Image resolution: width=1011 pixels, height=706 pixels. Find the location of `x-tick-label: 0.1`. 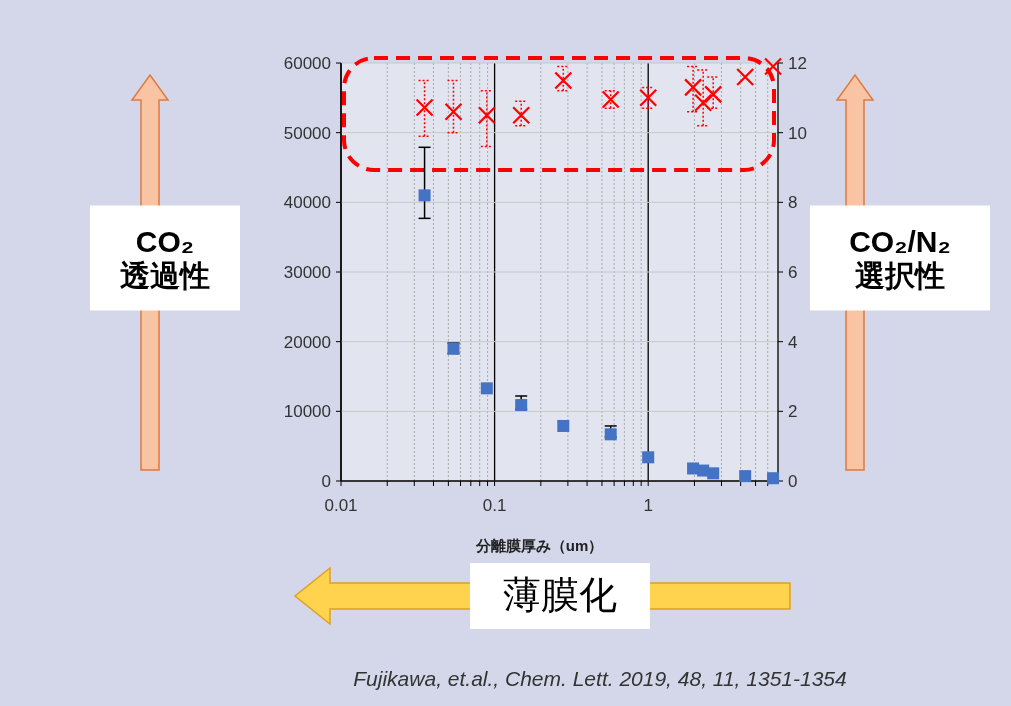

x-tick-label: 0.1 is located at coordinates (494, 505).